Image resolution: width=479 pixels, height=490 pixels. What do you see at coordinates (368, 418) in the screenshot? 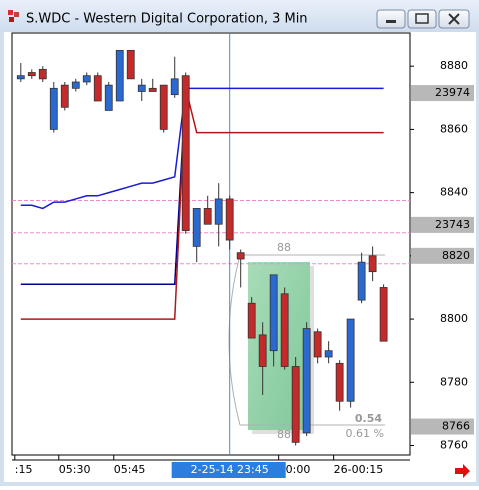
I see `measure-change: 0.54` at bounding box center [368, 418].